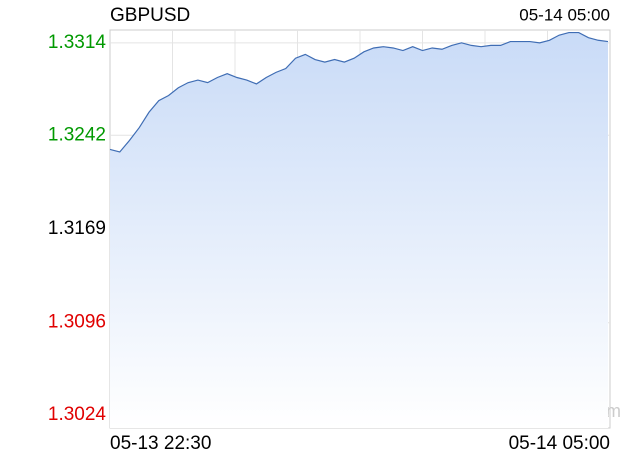 Image resolution: width=620 pixels, height=460 pixels. I want to click on y-tick-label: 1.3096, so click(77, 322).